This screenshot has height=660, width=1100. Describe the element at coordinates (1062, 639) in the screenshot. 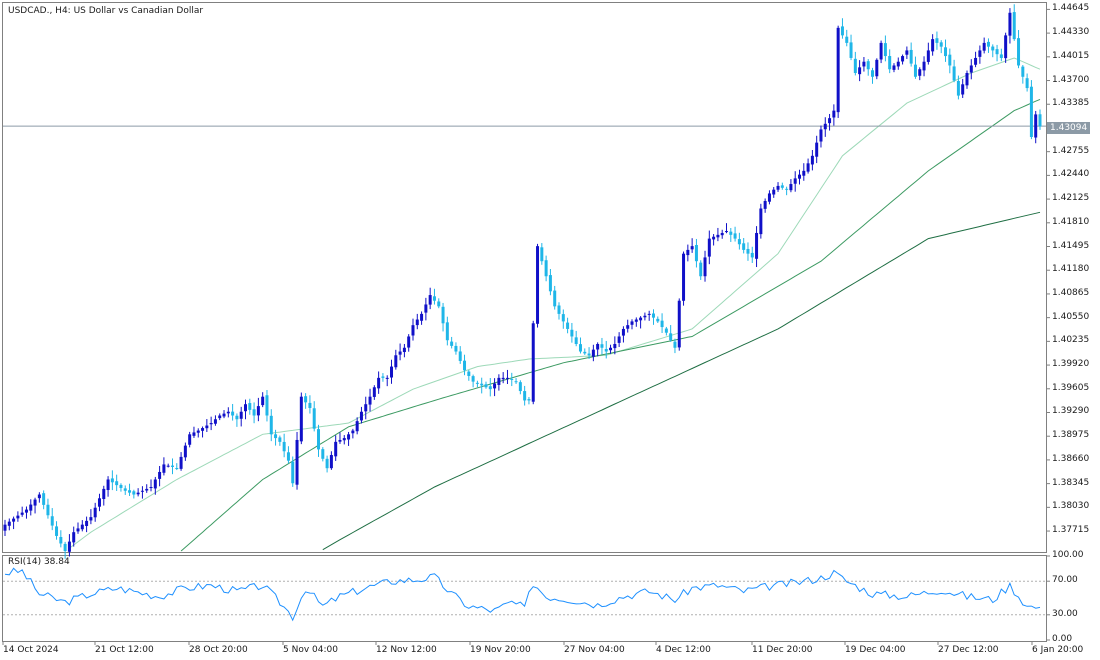

I see `rsi-y-tick-label: 0.00` at that location.